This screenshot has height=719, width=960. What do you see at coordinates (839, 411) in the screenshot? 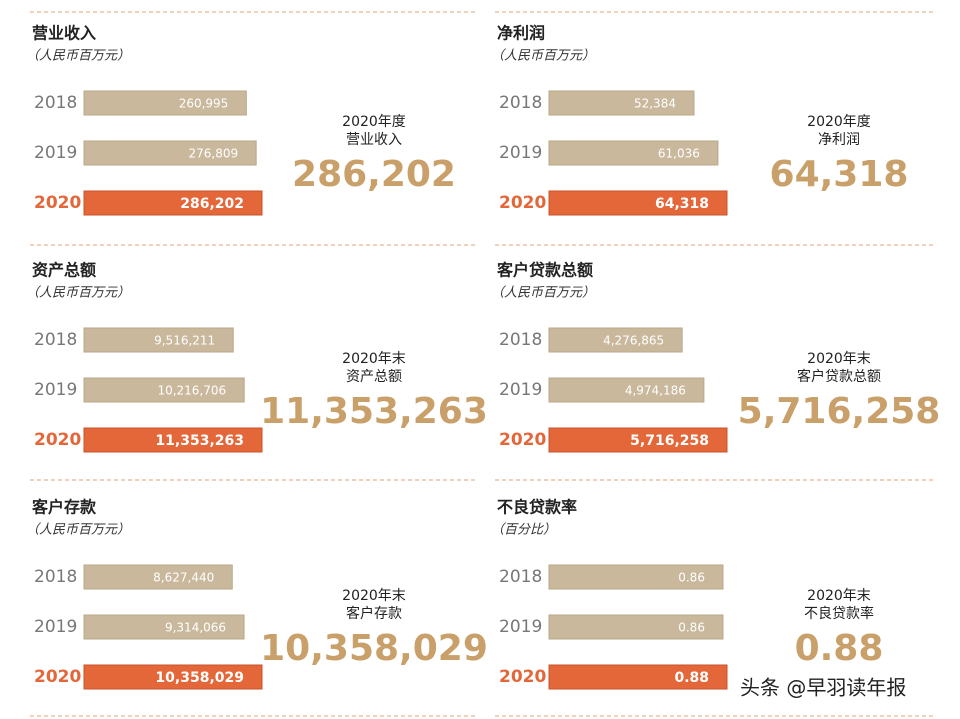
I see `headline-value: 5,716,258` at bounding box center [839, 411].